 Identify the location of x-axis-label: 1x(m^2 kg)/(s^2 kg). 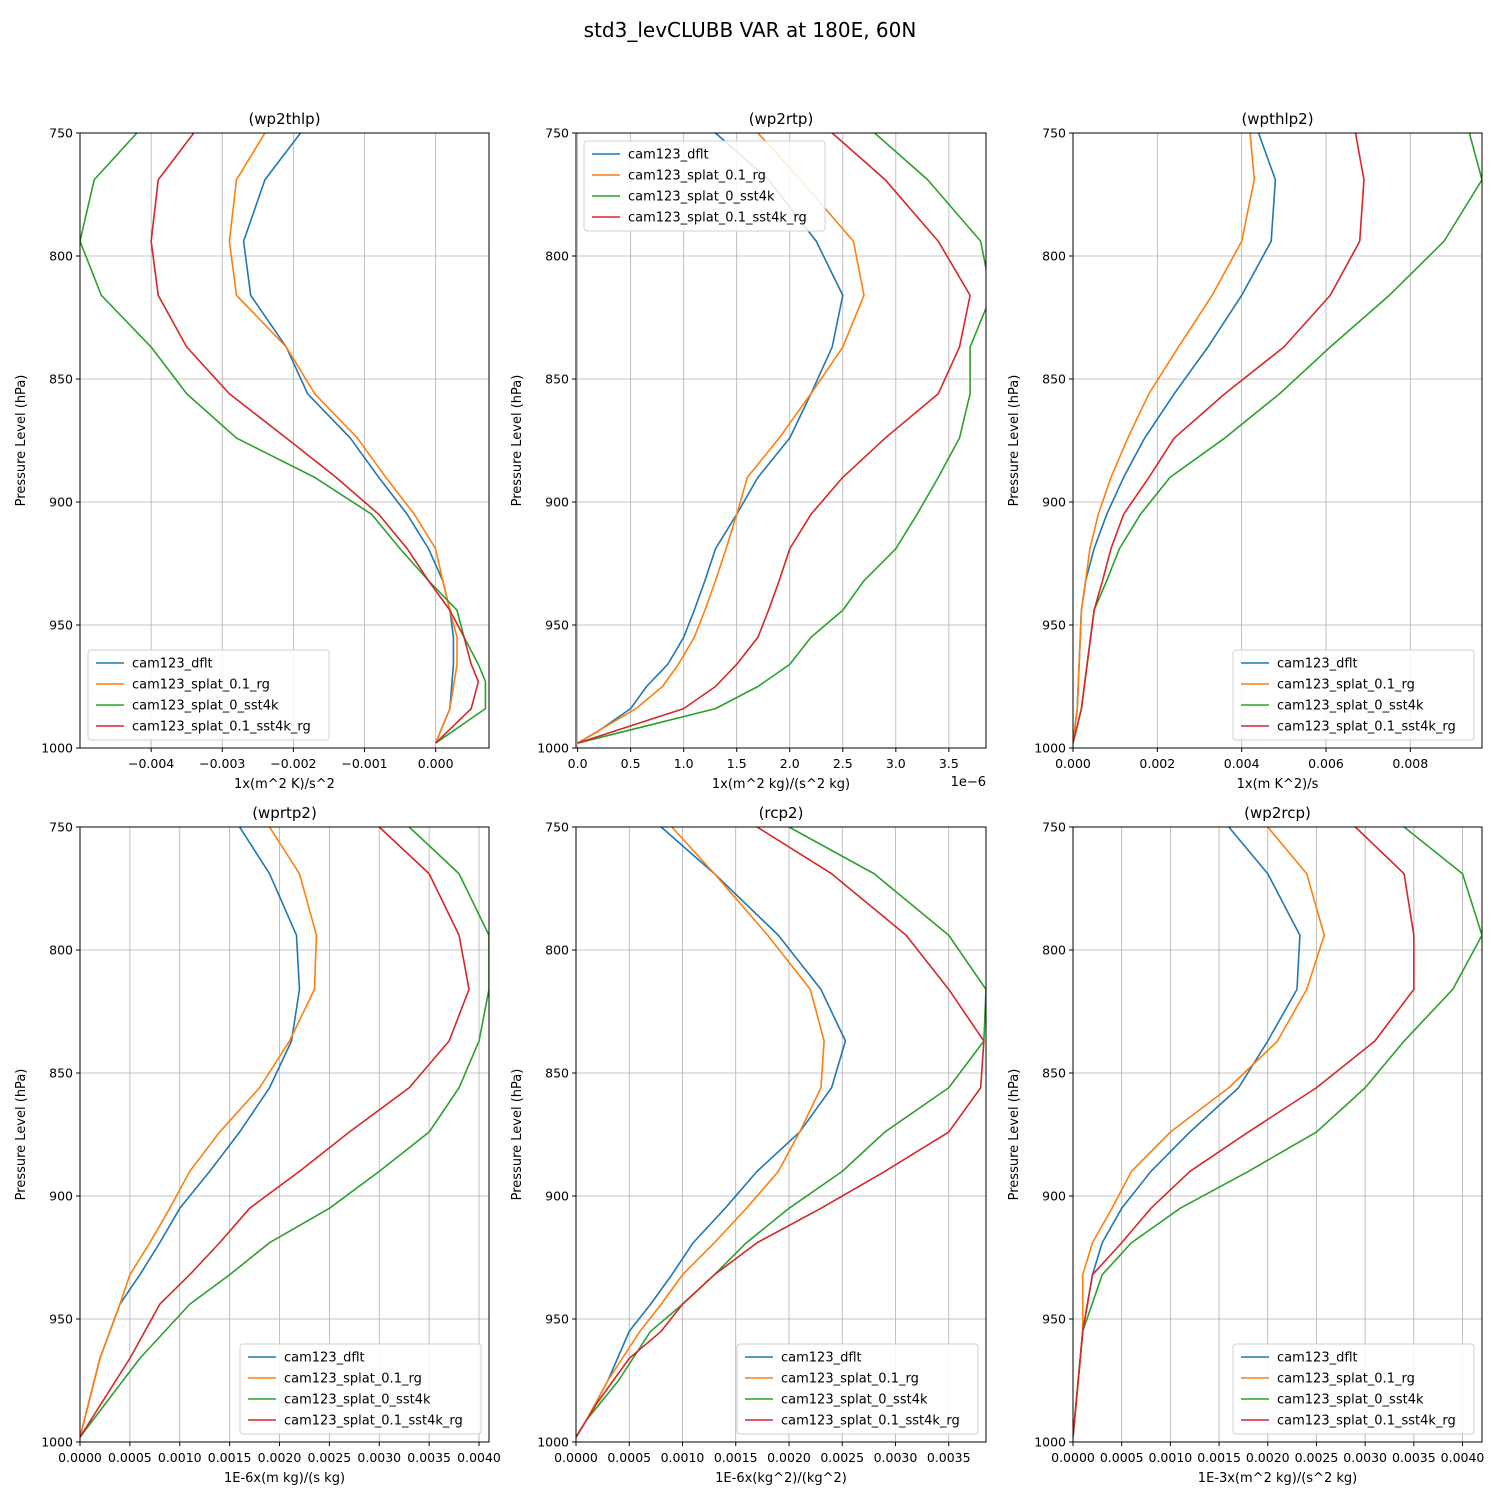
(781, 784).